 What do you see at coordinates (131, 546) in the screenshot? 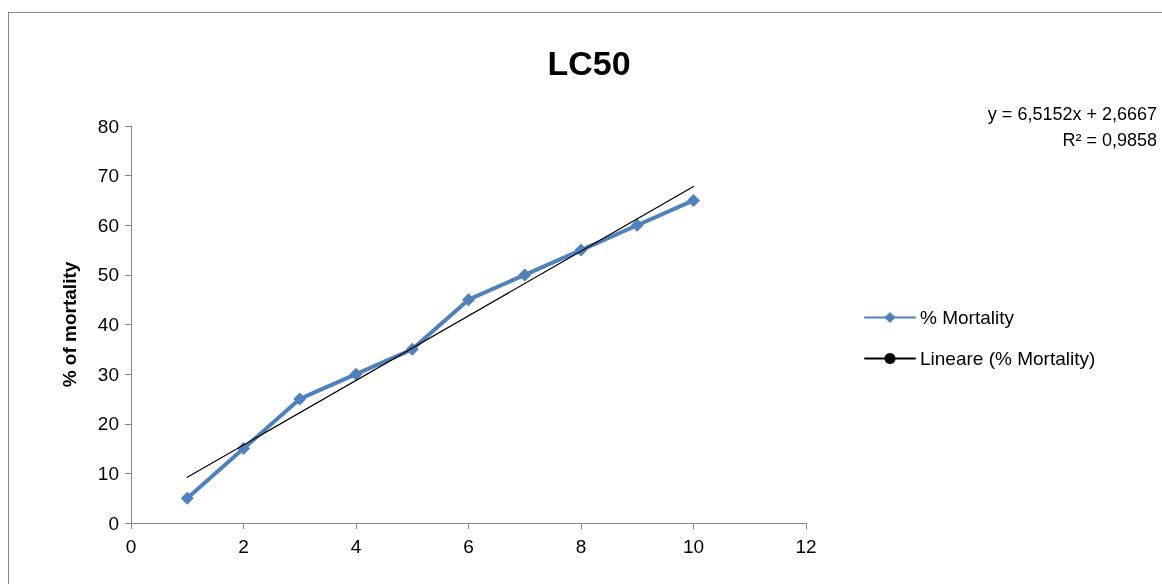
I see `x-tick-label: 0` at bounding box center [131, 546].